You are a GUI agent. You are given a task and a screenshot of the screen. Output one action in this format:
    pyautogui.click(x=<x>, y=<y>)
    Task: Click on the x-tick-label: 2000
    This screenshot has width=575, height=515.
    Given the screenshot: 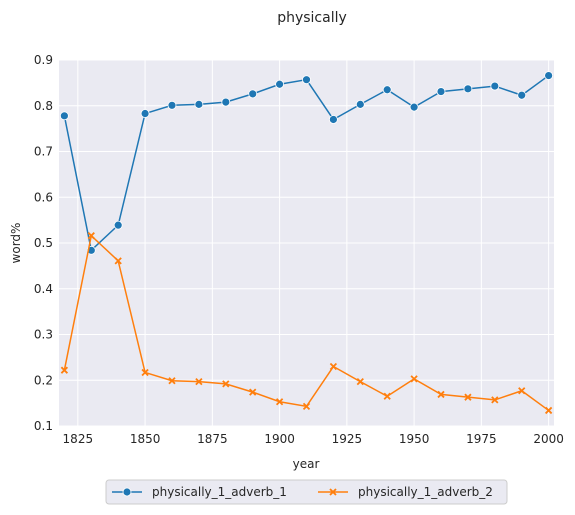 What is the action you would take?
    pyautogui.click(x=548, y=439)
    